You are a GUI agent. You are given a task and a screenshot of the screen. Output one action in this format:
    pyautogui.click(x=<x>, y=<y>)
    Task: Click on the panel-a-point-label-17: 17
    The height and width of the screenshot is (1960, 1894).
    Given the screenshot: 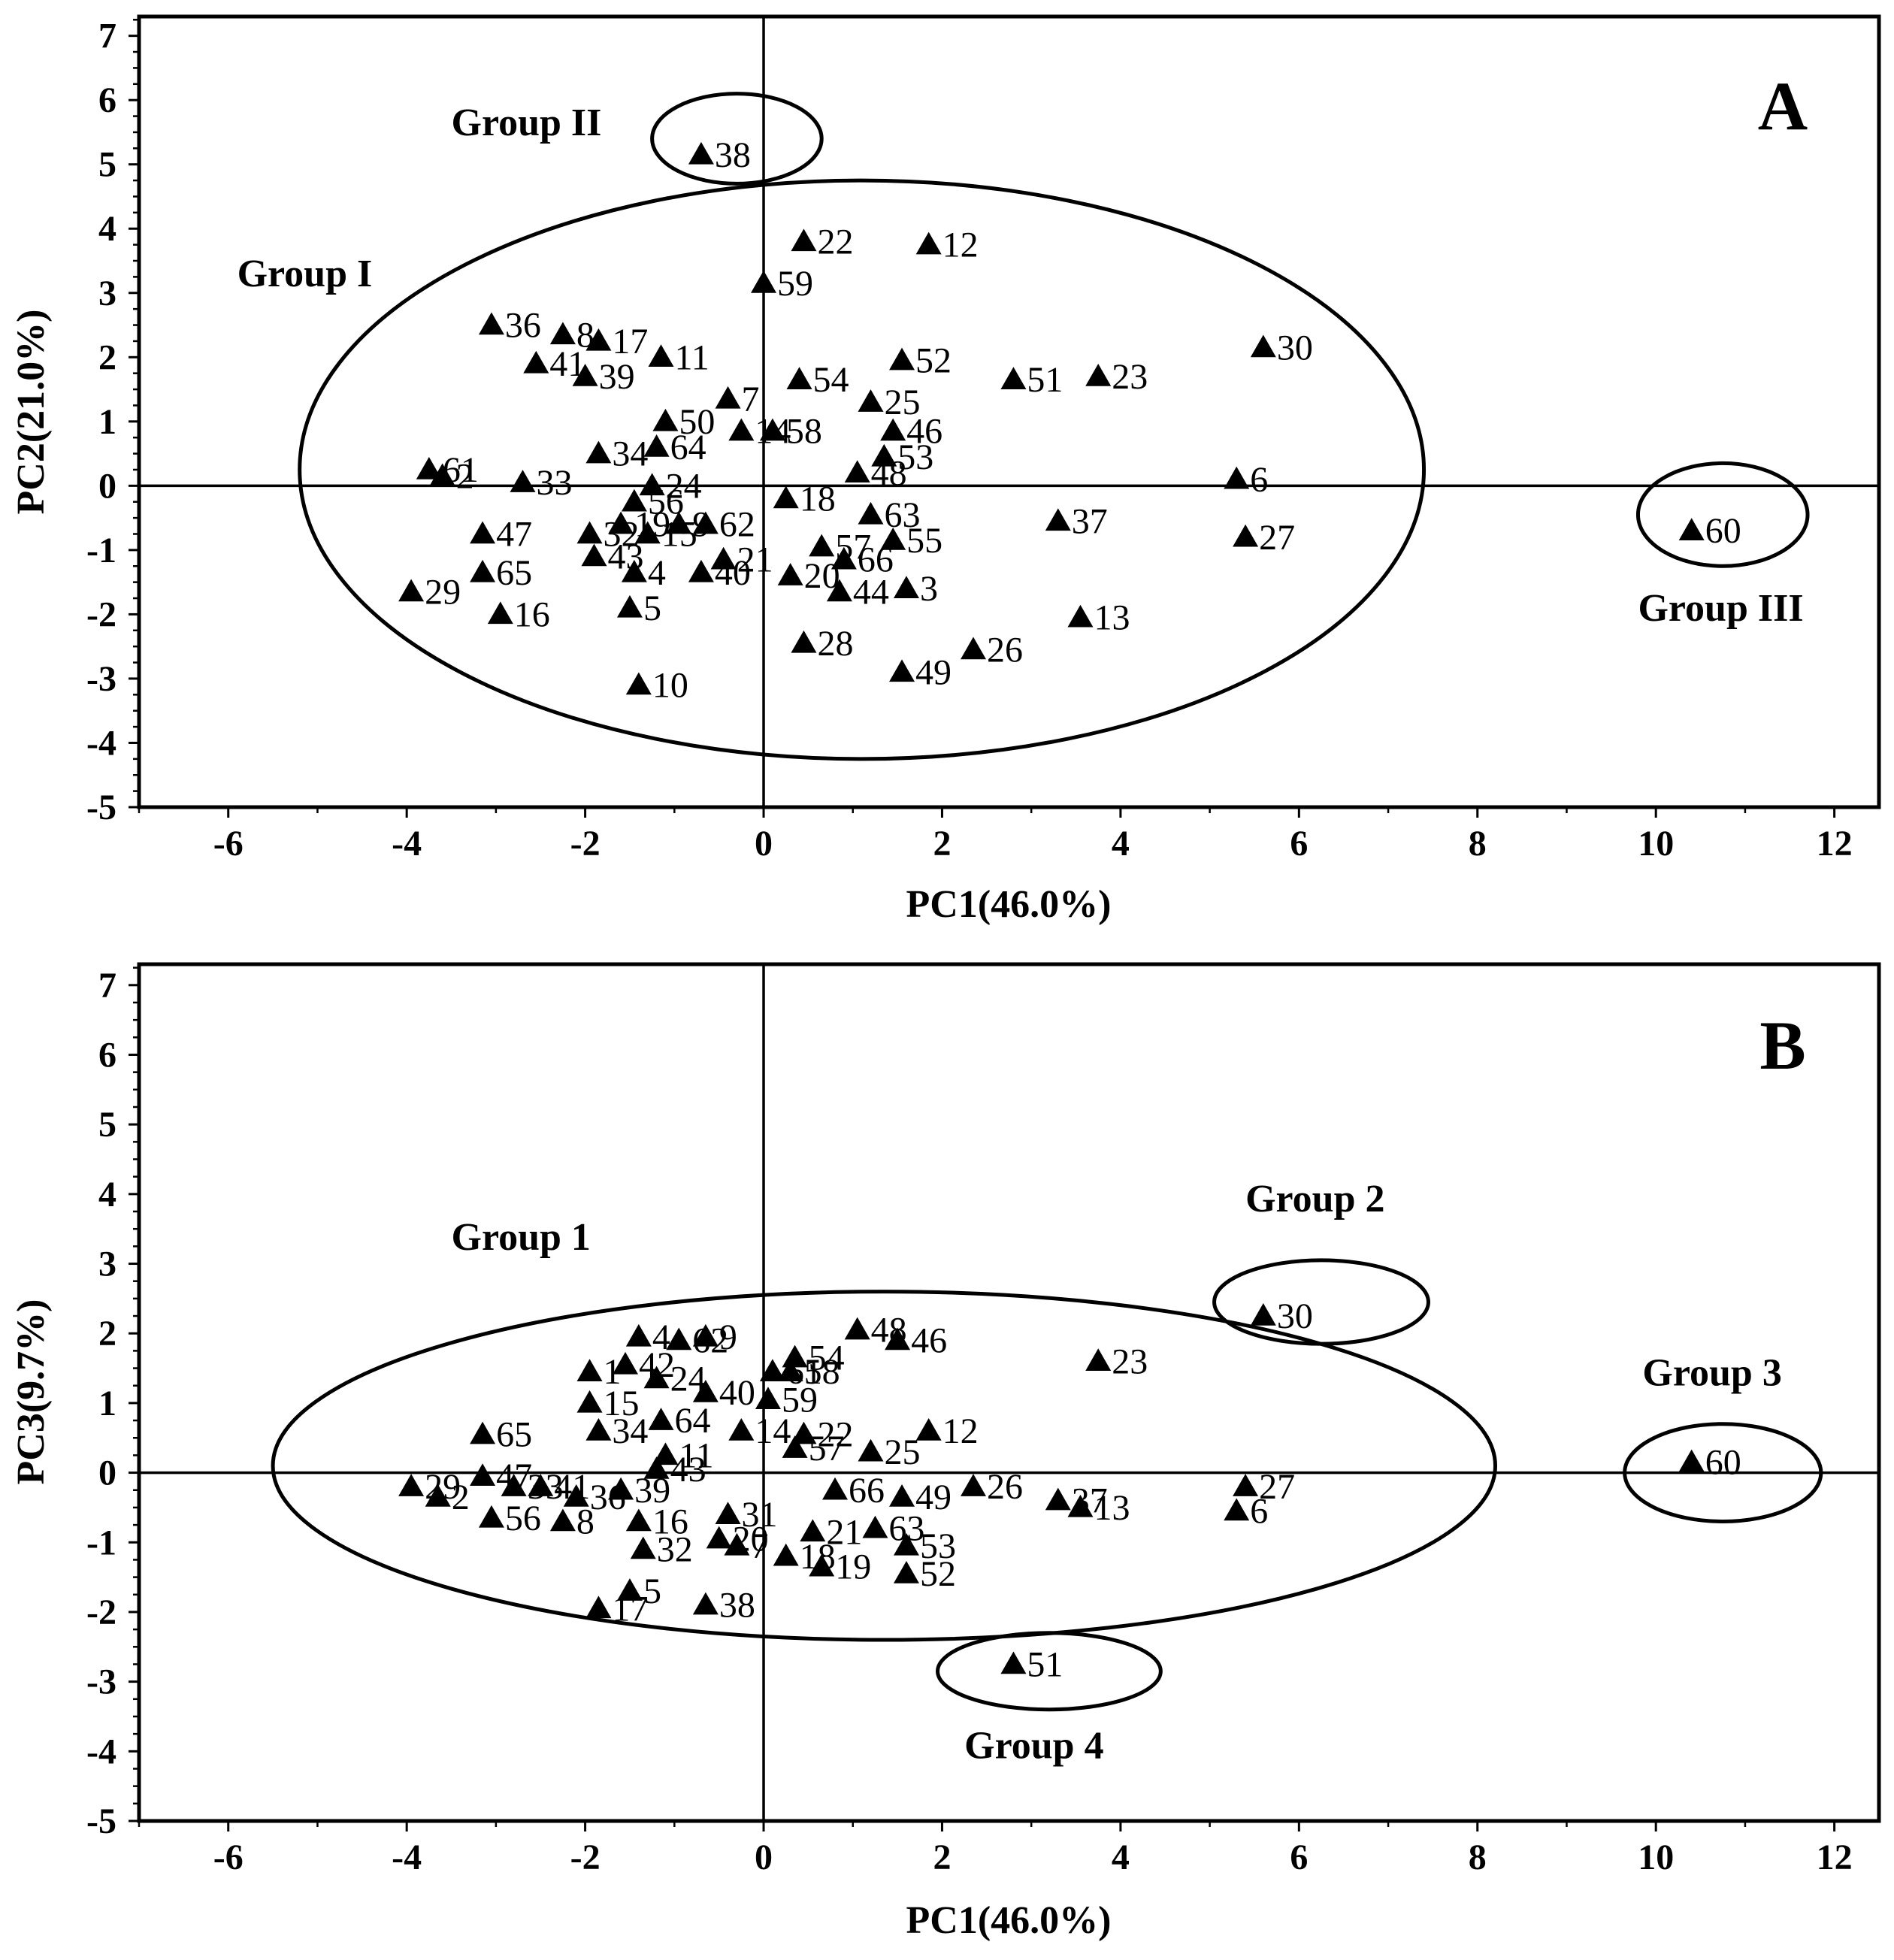 What is the action you would take?
    pyautogui.click(x=630, y=341)
    